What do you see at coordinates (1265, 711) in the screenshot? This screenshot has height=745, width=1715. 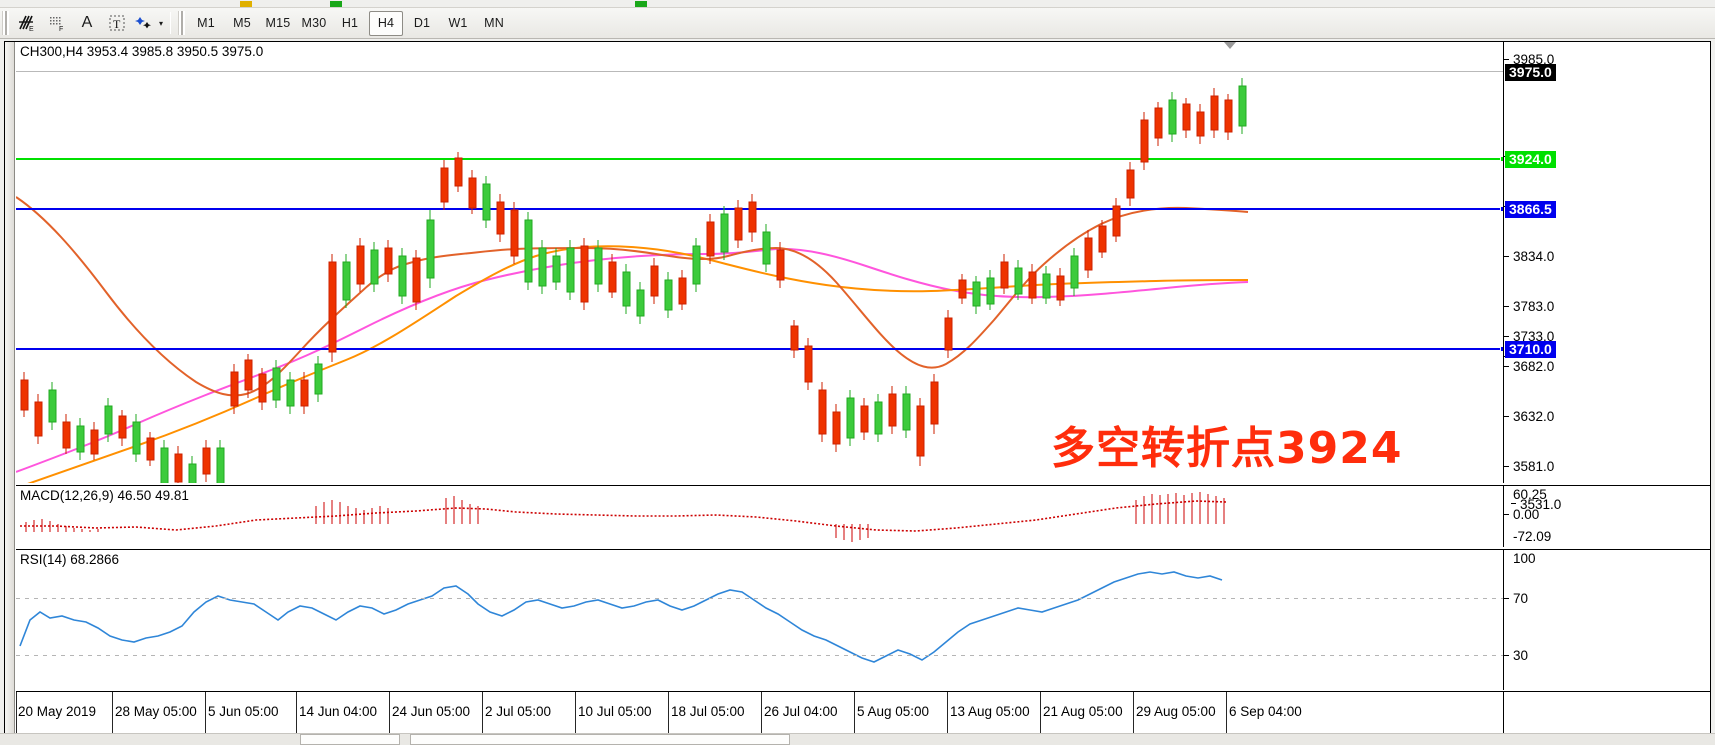 I see `time-label-13: 6 Sep 04:00` at bounding box center [1265, 711].